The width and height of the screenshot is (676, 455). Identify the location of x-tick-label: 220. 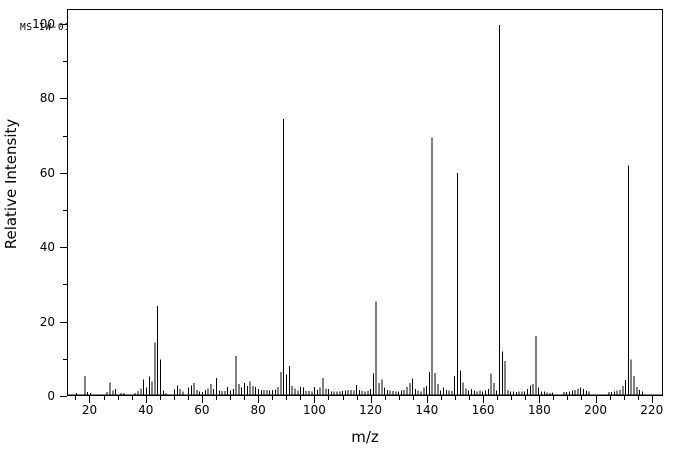
(652, 410).